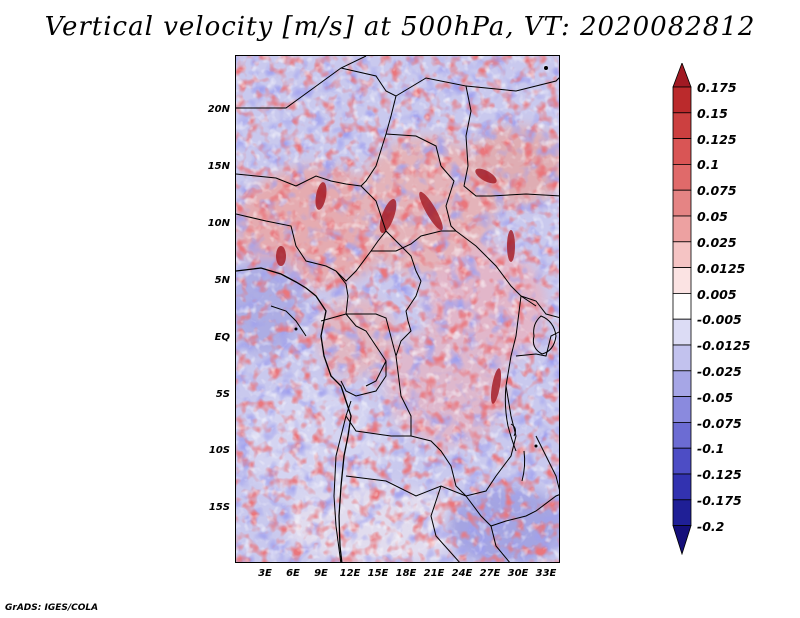  I want to click on colorbar-label: 0.0125, so click(721, 268).